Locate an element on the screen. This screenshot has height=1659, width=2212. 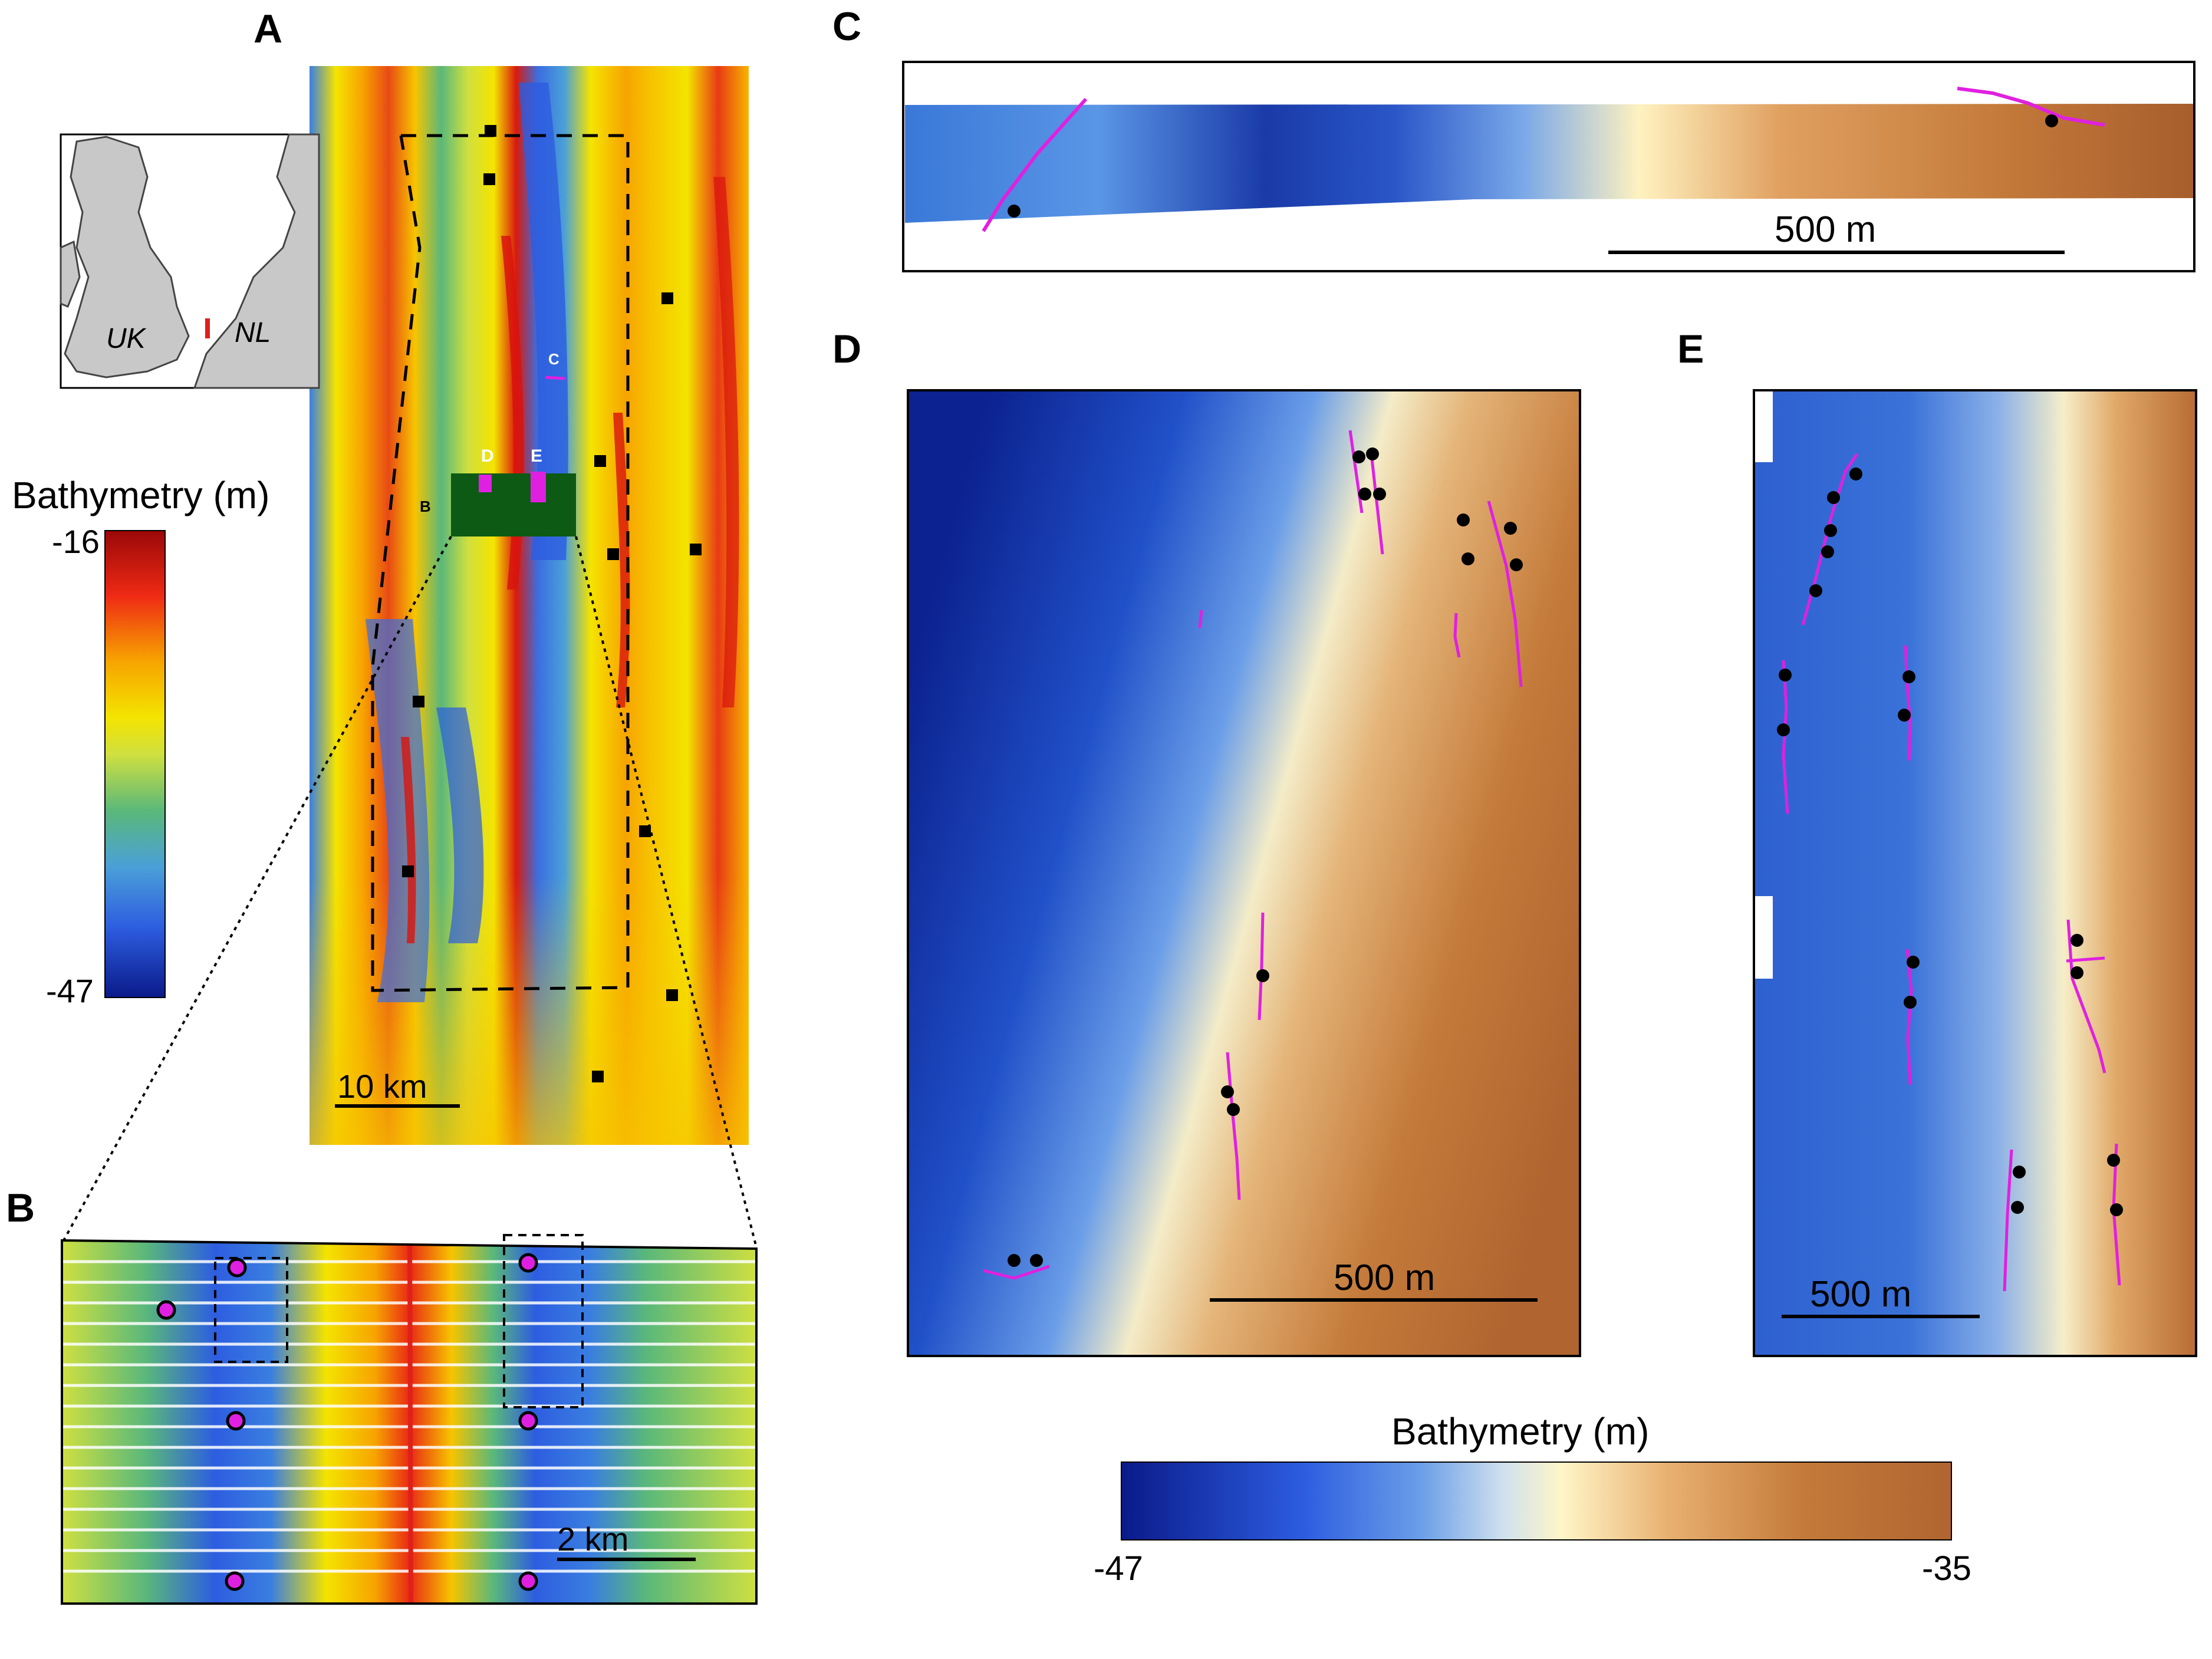
panel-e-map: 500 m is located at coordinates (1975, 873).